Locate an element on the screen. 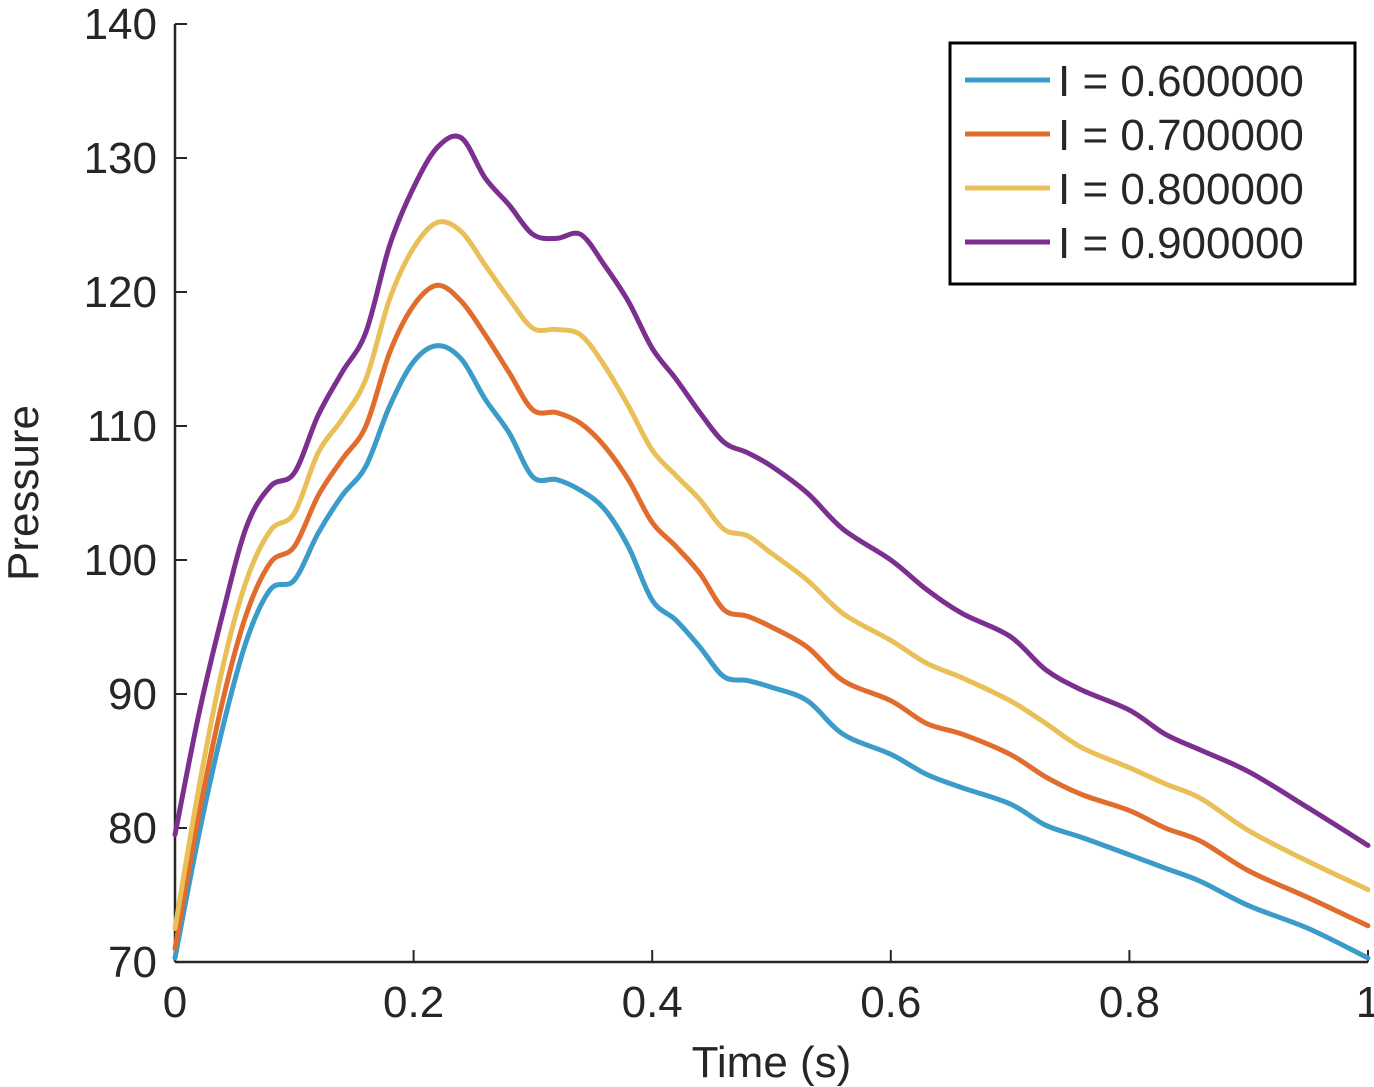 This screenshot has height=1087, width=1374. legend-box is located at coordinates (1152, 163).